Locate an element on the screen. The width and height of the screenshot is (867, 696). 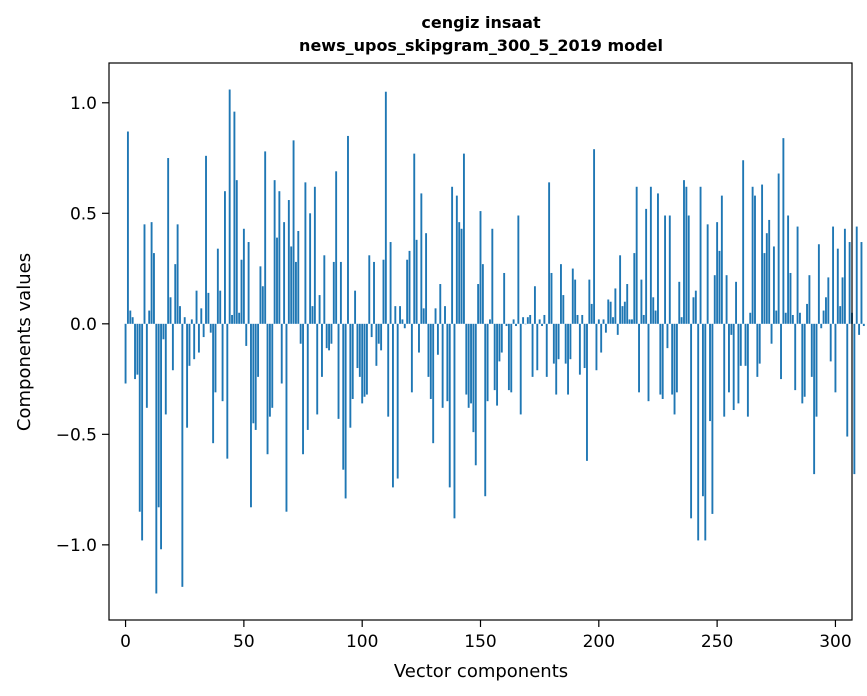
x-tick-label: 0 is located at coordinates (125, 642).